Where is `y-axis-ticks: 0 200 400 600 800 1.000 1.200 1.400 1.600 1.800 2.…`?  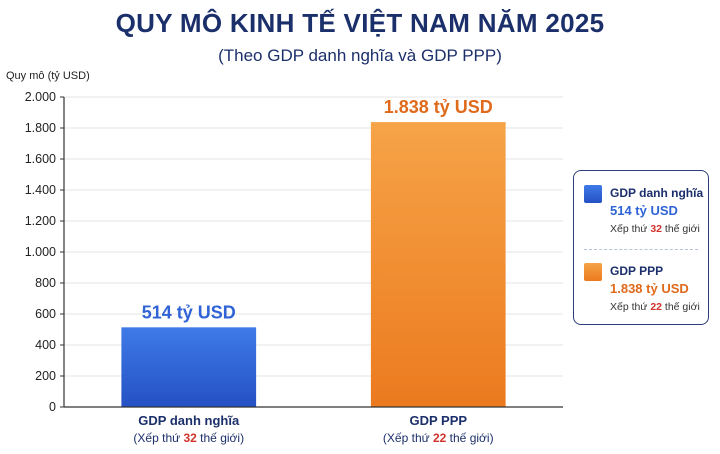 y-axis-ticks: 0 200 400 600 800 1.000 1.200 1.400 1.600 1.800 2.… is located at coordinates (44, 252).